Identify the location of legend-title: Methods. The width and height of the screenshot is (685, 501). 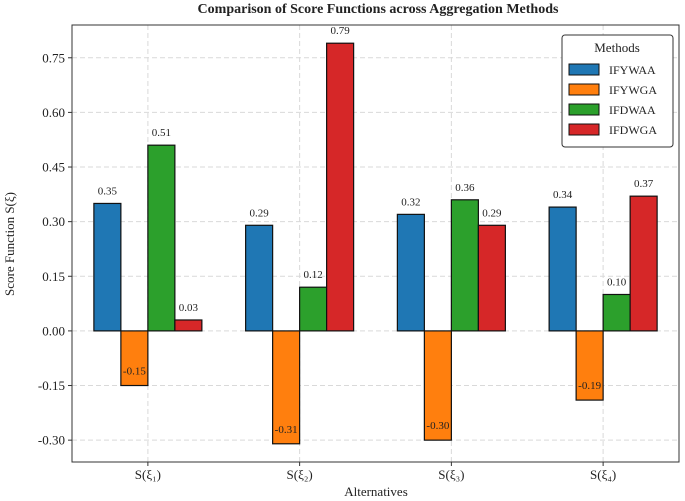
(617, 47).